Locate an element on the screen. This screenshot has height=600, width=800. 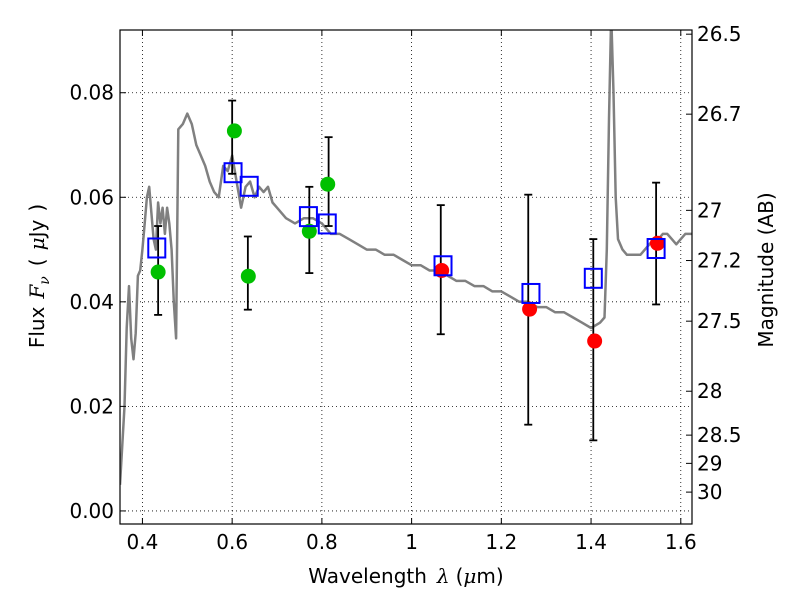
right-axis-label: Magnitude (AB) is located at coordinates (766, 269).